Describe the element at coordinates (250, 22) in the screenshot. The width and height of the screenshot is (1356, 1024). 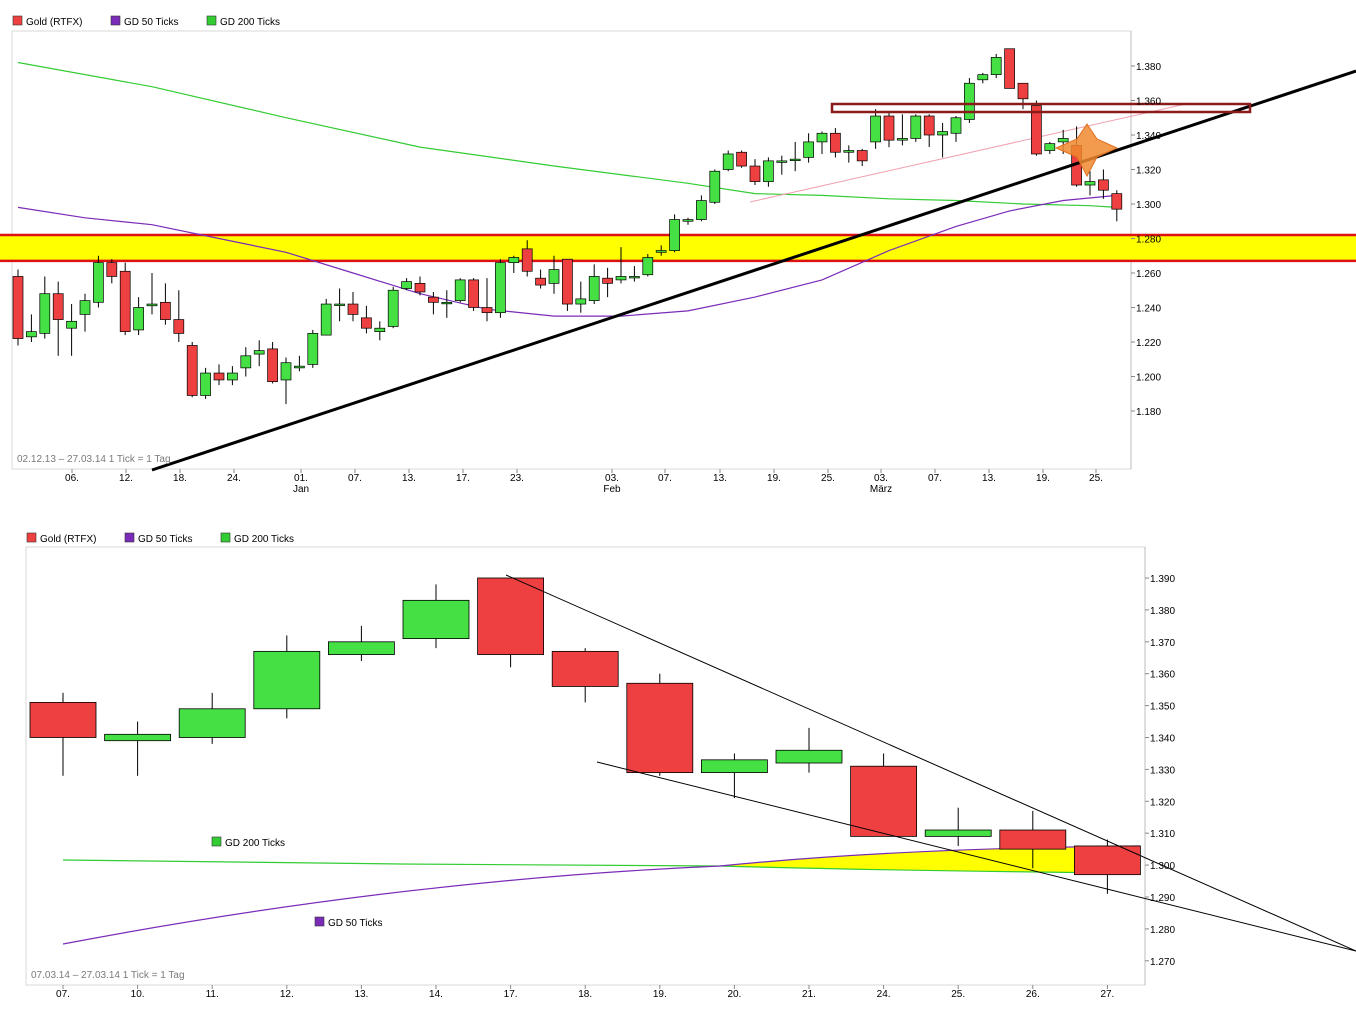
I see `legend-label-gd200: GD 200 Ticks` at that location.